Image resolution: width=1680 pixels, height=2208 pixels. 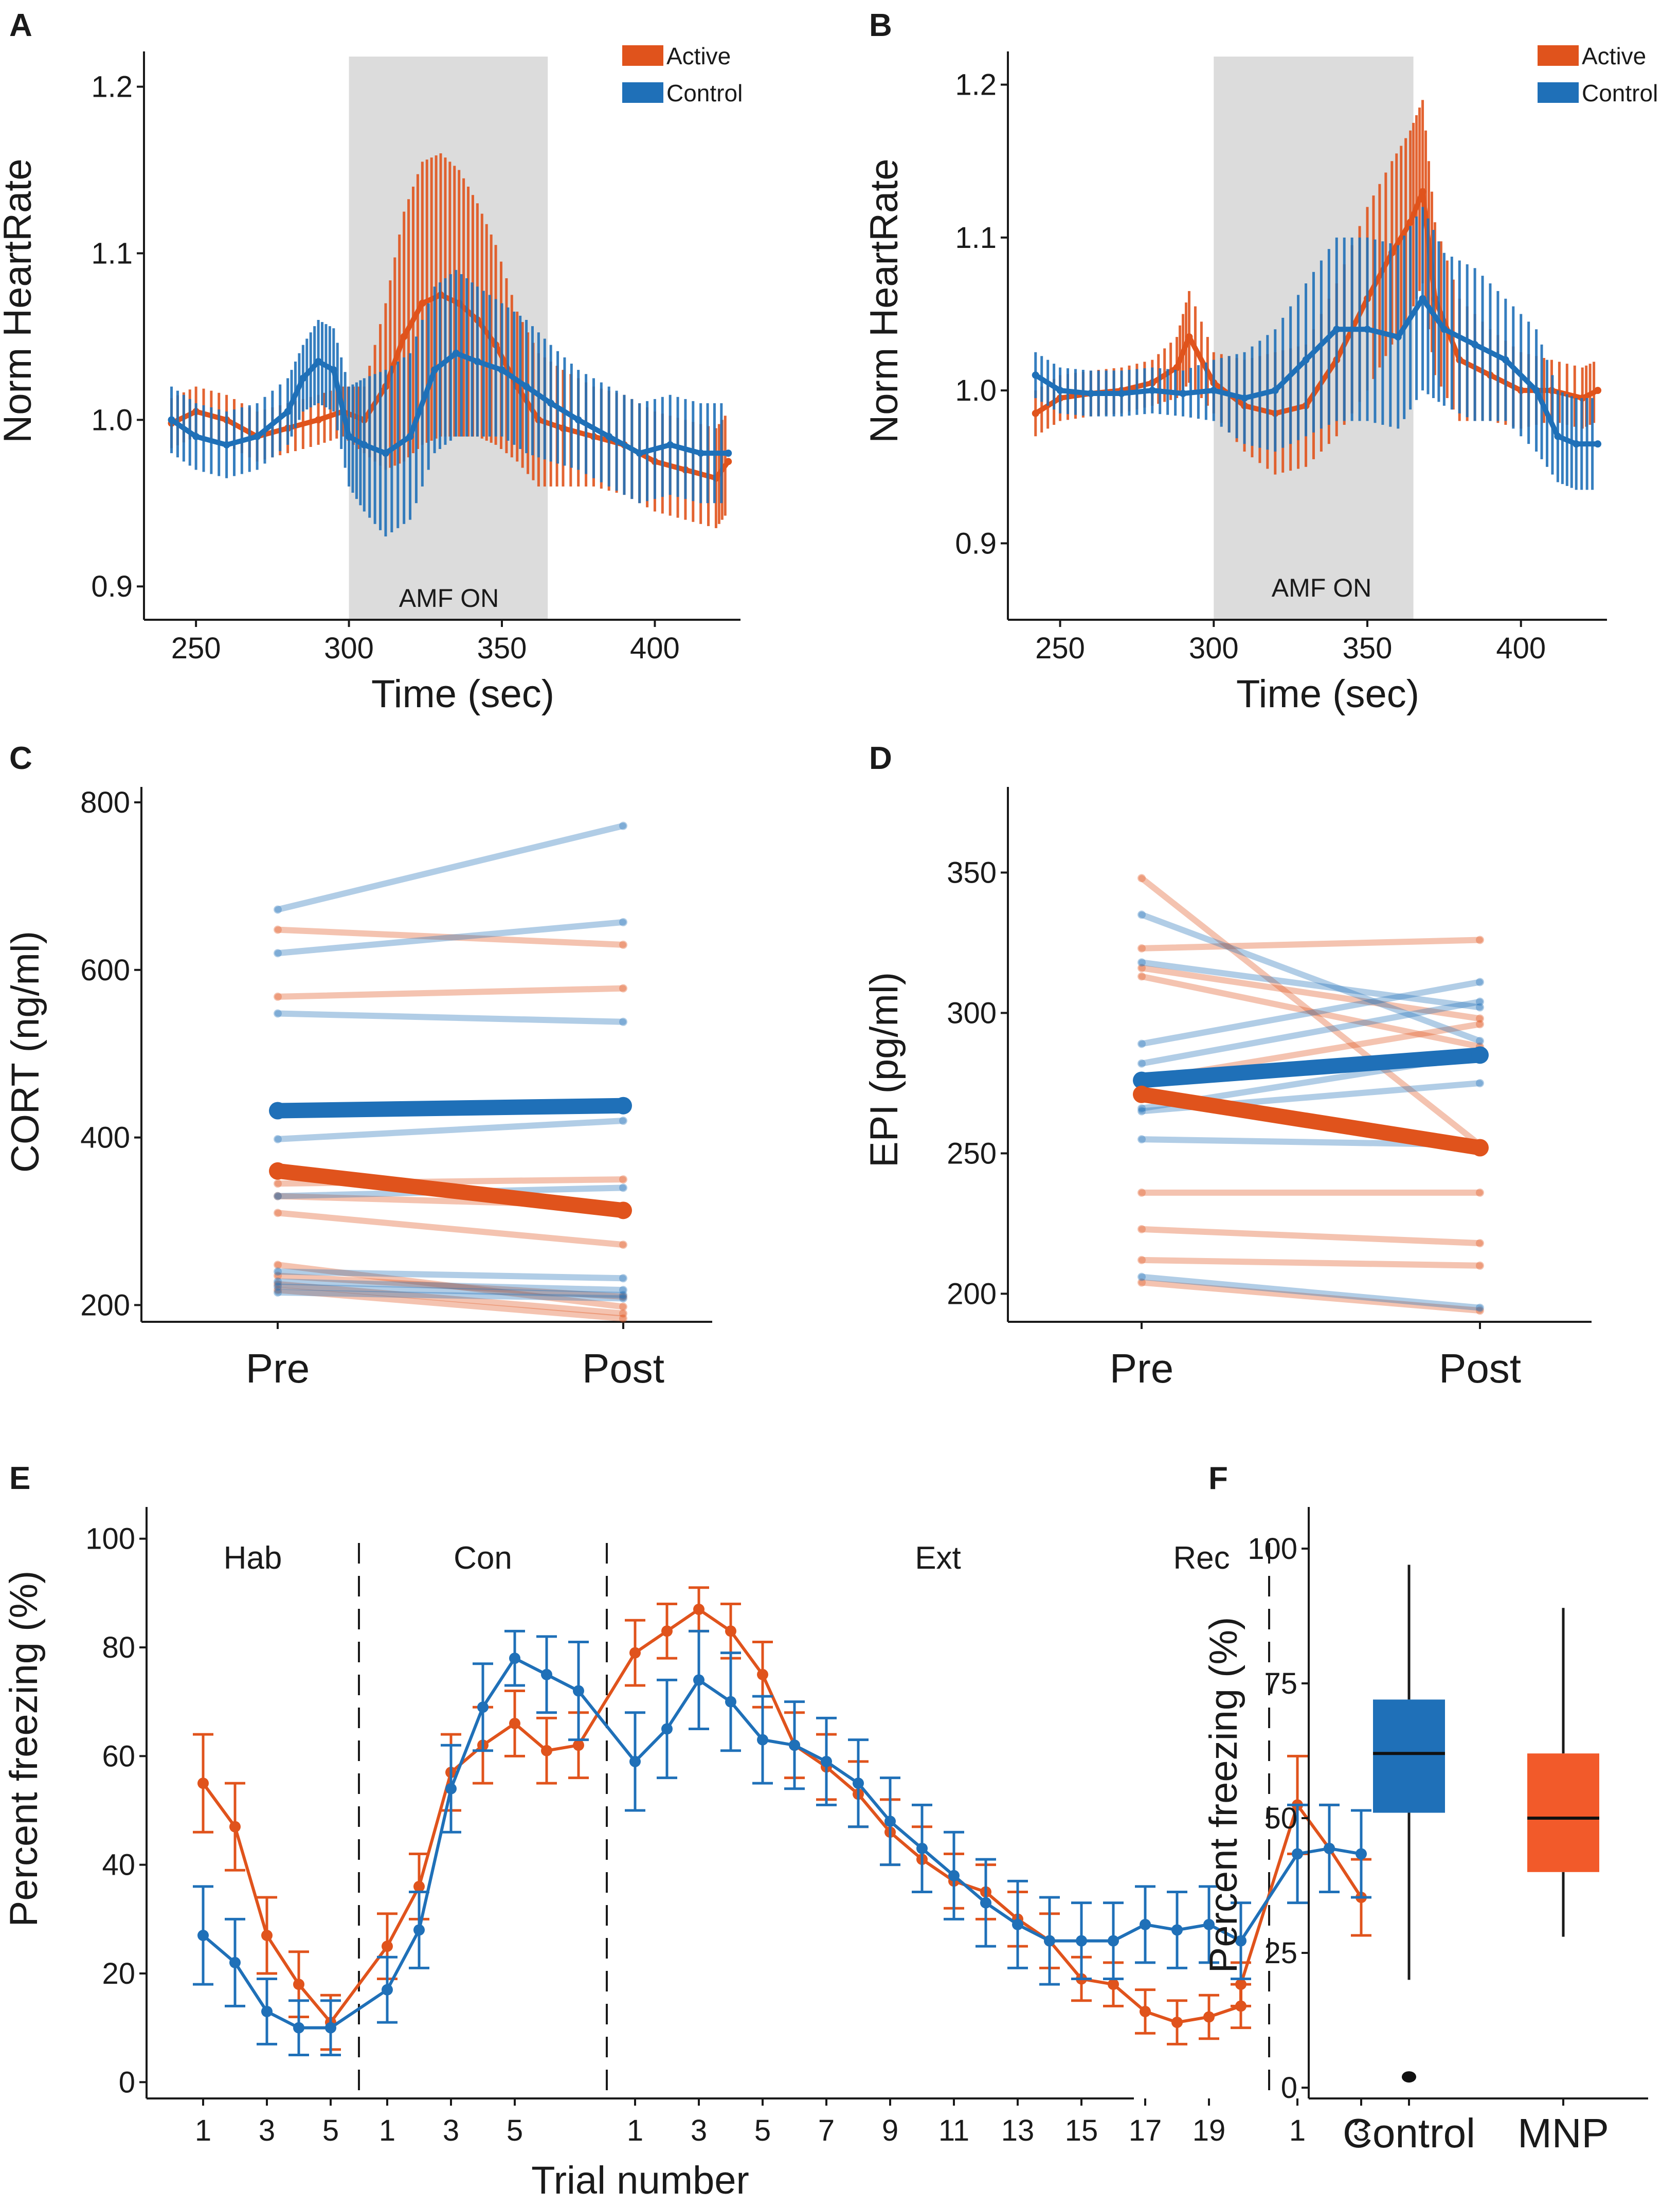 What do you see at coordinates (1202, 1558) in the screenshot?
I see `panel-e-segment-label: Rec` at bounding box center [1202, 1558].